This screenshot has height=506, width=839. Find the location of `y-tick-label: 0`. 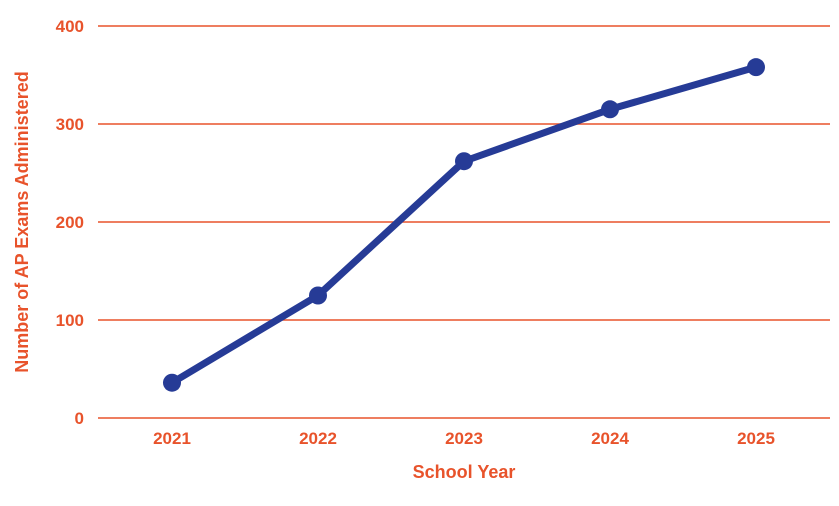

y-tick-label: 0 is located at coordinates (79, 418).